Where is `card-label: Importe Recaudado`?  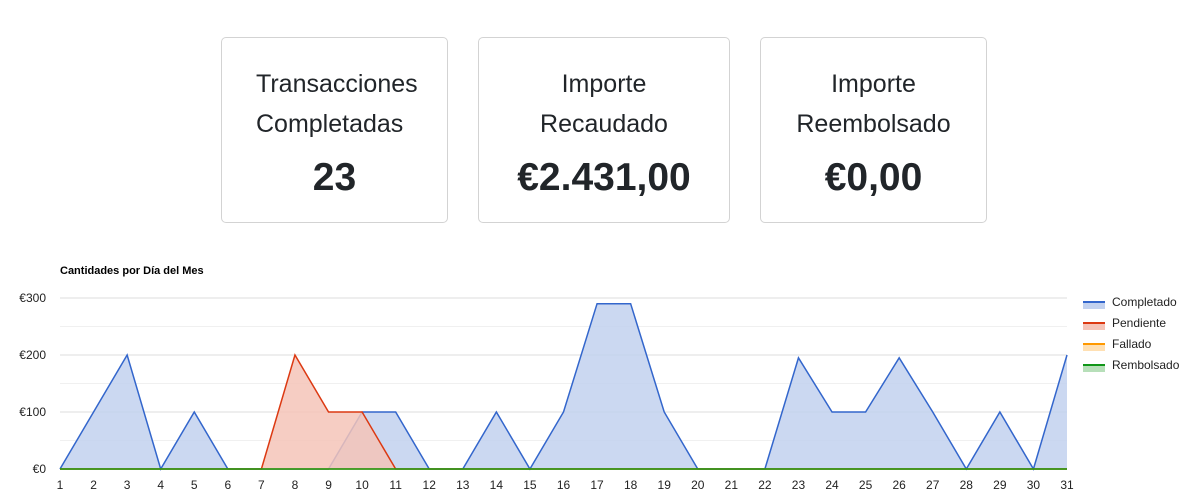 card-label: Importe Recaudado is located at coordinates (604, 104).